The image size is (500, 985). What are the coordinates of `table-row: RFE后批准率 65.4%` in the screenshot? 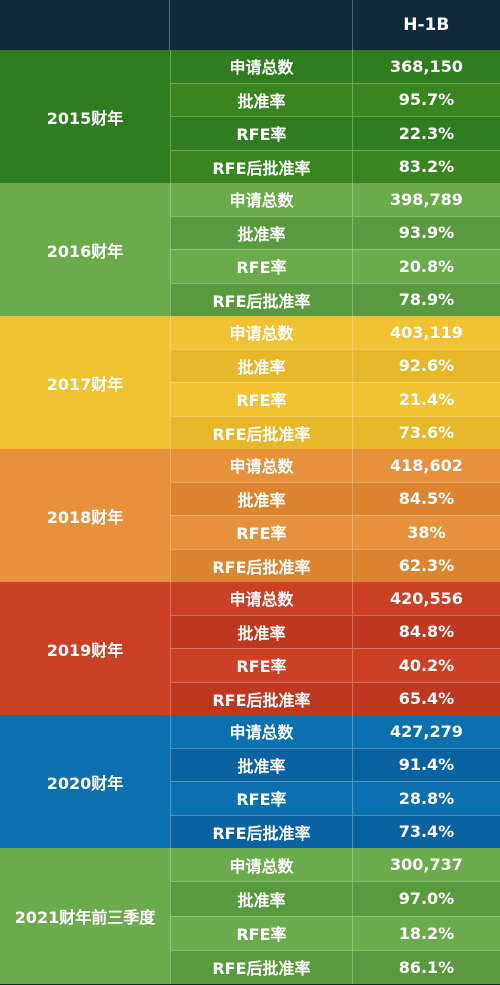 It's located at (335, 698).